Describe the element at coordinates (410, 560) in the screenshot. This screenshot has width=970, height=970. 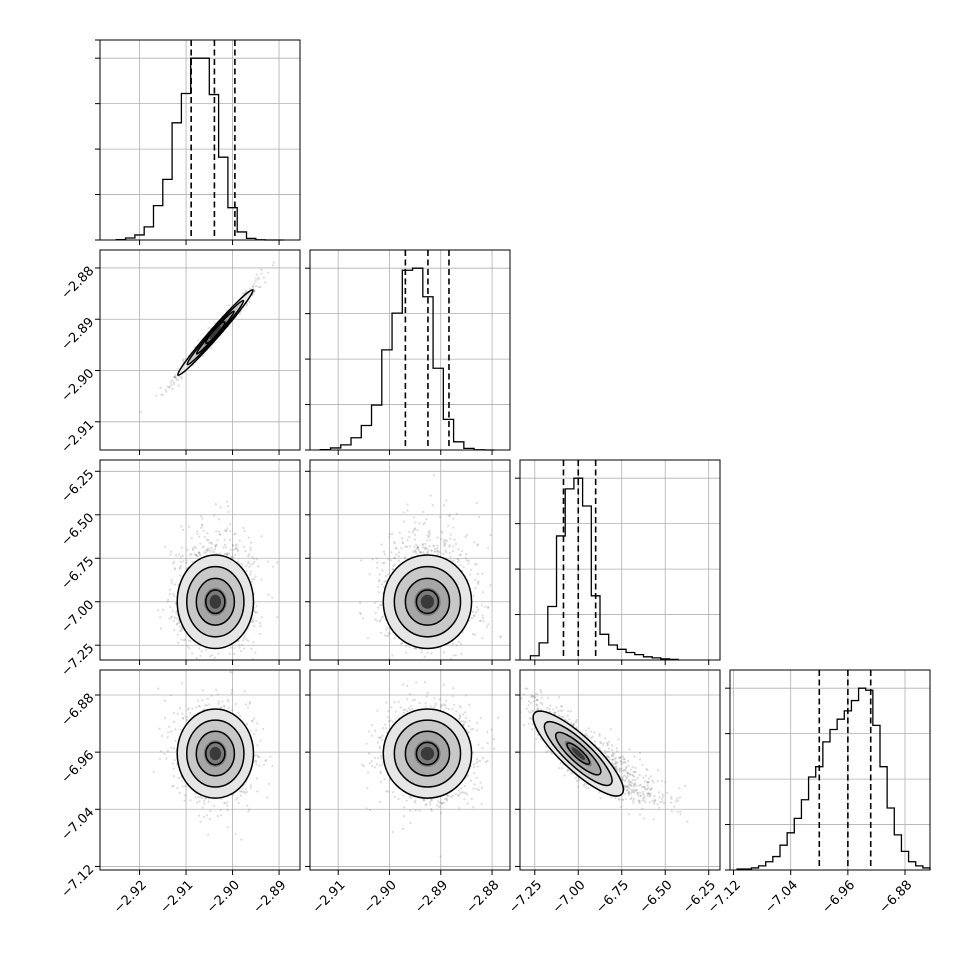
I see `axes-frame` at that location.